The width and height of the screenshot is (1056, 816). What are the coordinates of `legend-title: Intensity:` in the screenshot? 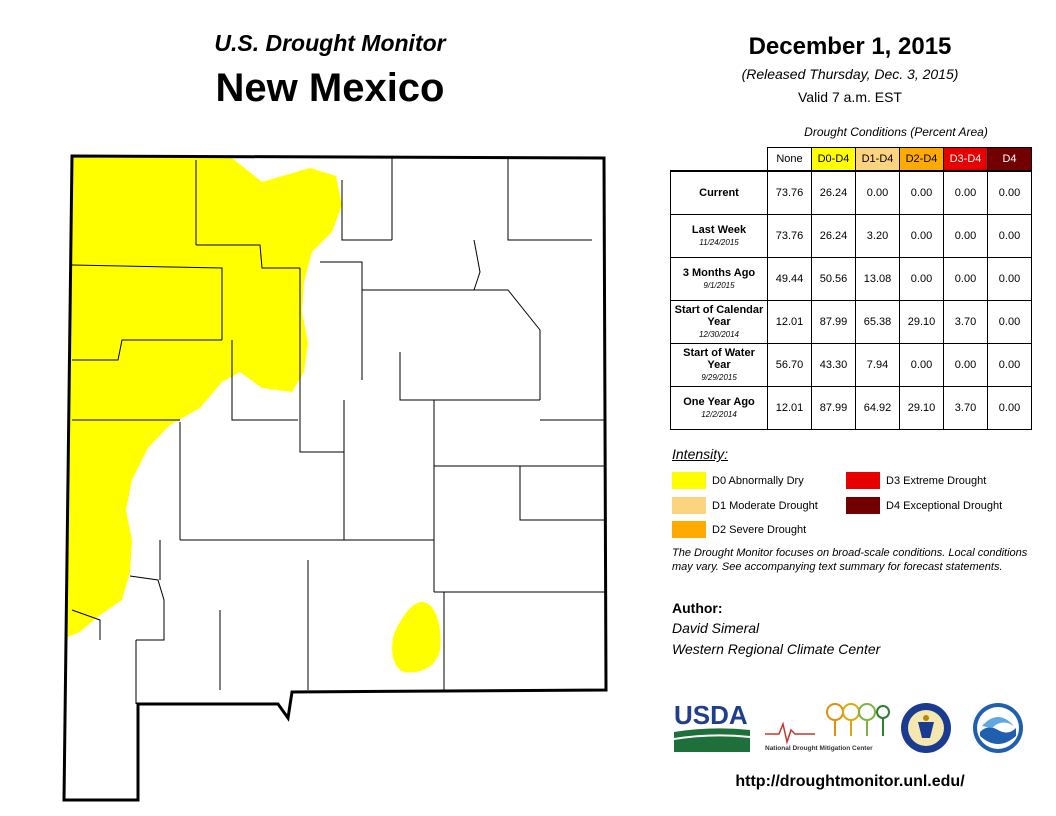 It's located at (700, 454).